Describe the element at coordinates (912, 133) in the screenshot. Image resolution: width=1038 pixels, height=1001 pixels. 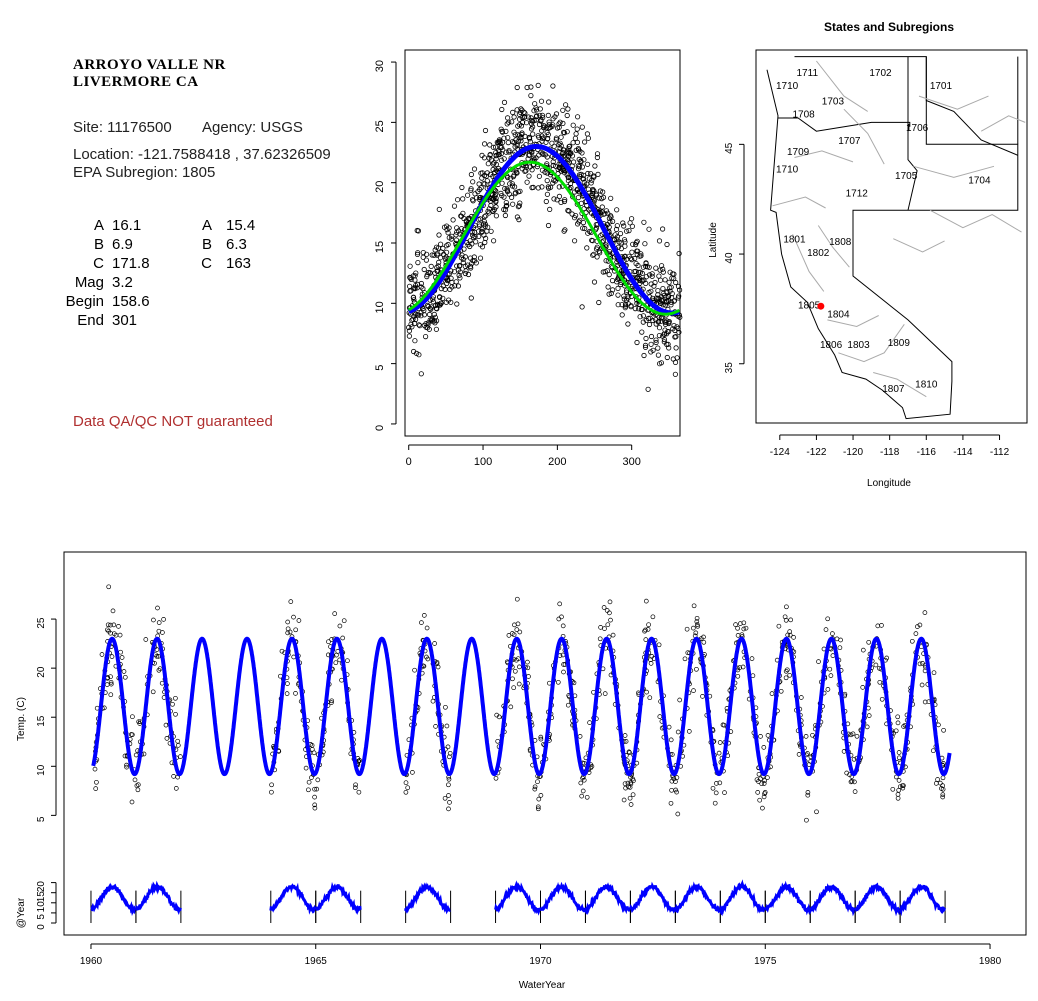
I see `state-boundary` at that location.